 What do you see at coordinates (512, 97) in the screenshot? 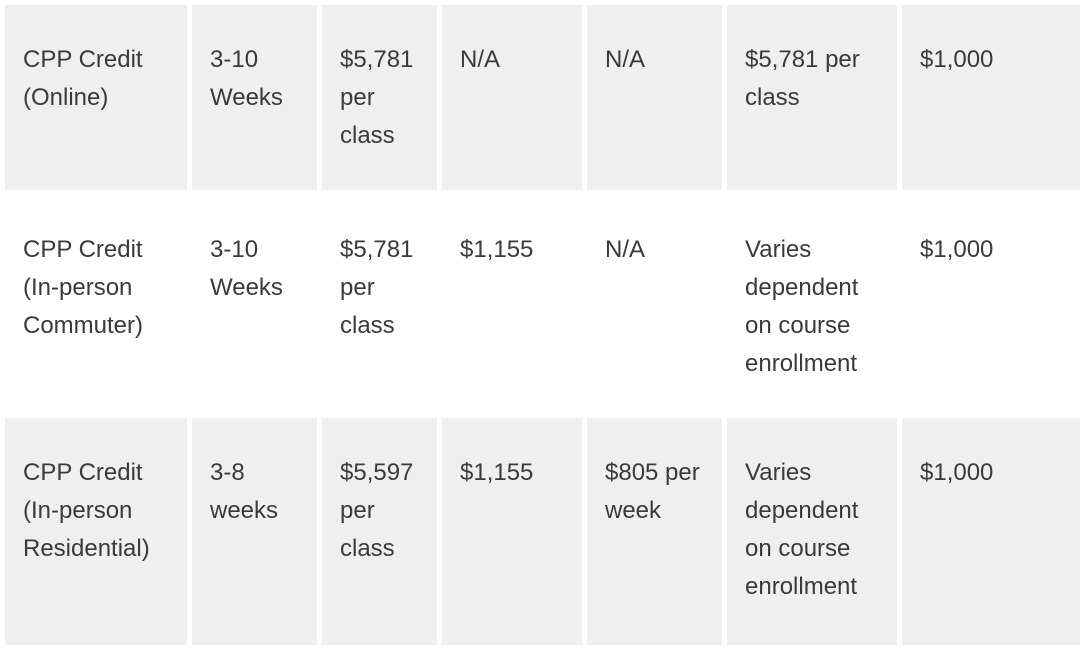
I see `table-cell-fee-1: N/A` at bounding box center [512, 97].